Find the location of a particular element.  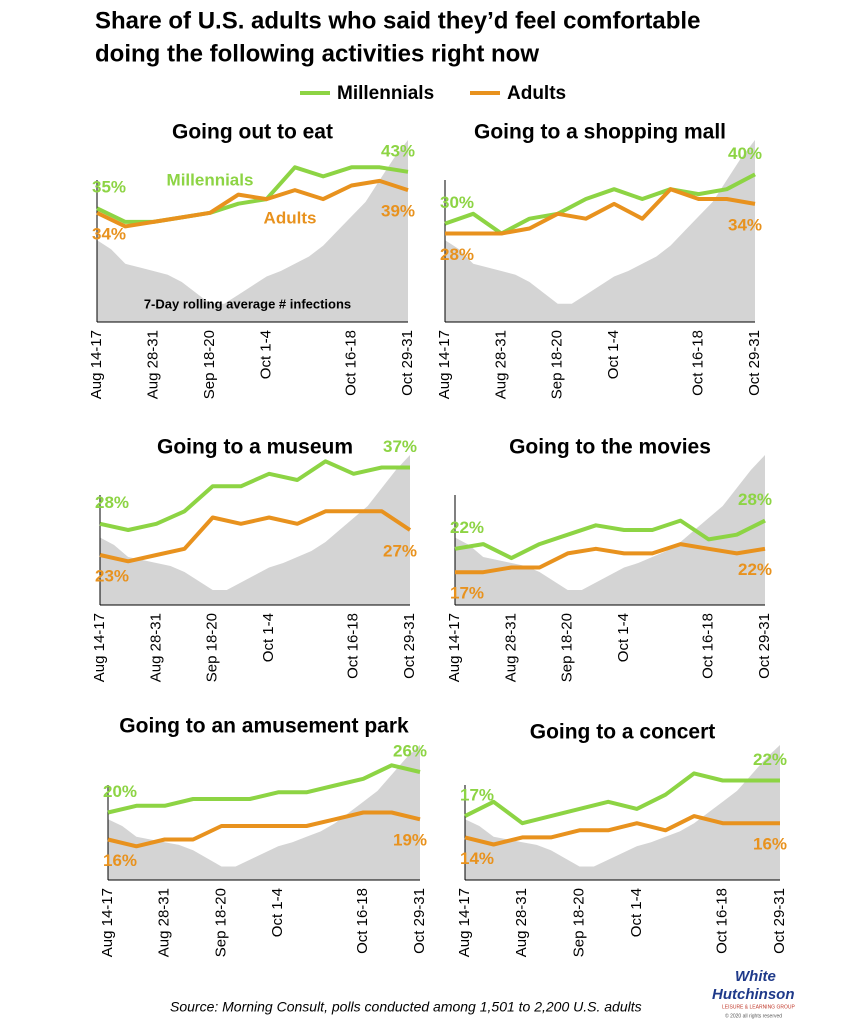

value-label: 39% is located at coordinates (398, 211).